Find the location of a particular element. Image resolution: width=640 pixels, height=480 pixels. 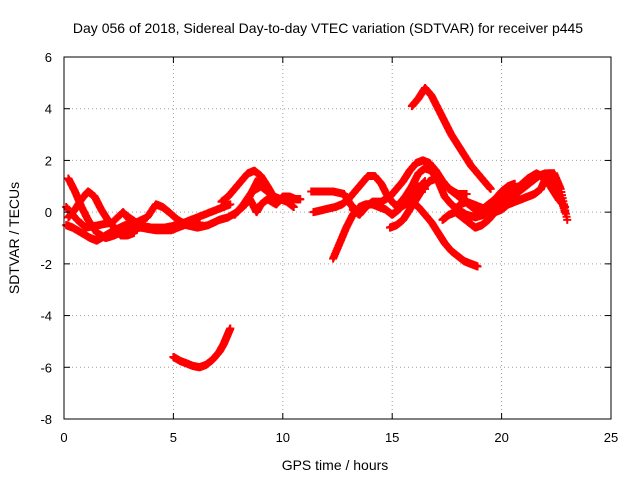

y-axis-label: SDTVAR / TECUs is located at coordinates (14, 238).